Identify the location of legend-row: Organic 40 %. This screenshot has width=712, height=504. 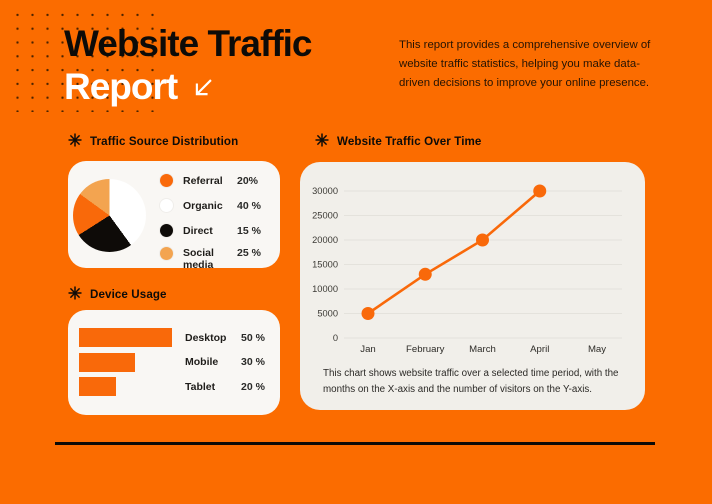
(217, 205).